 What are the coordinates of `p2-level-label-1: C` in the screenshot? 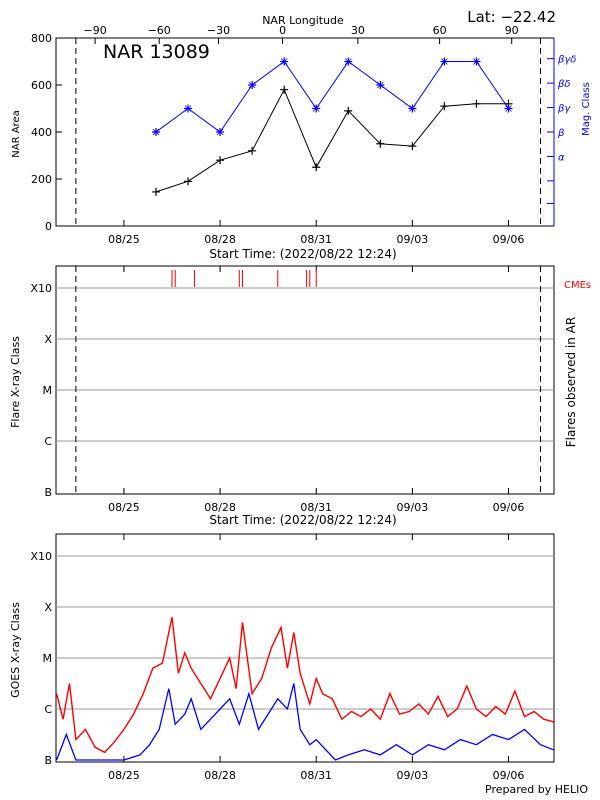 It's located at (48, 441).